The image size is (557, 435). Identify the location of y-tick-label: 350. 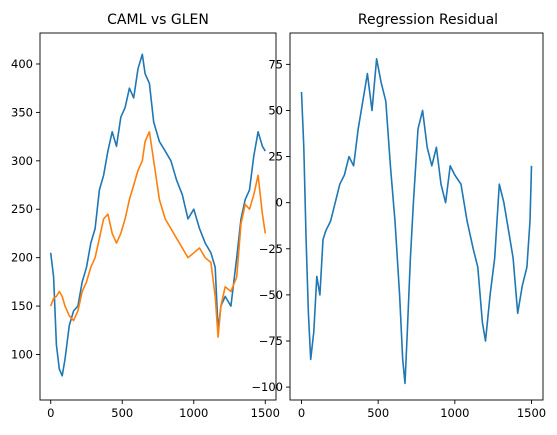
(22, 112).